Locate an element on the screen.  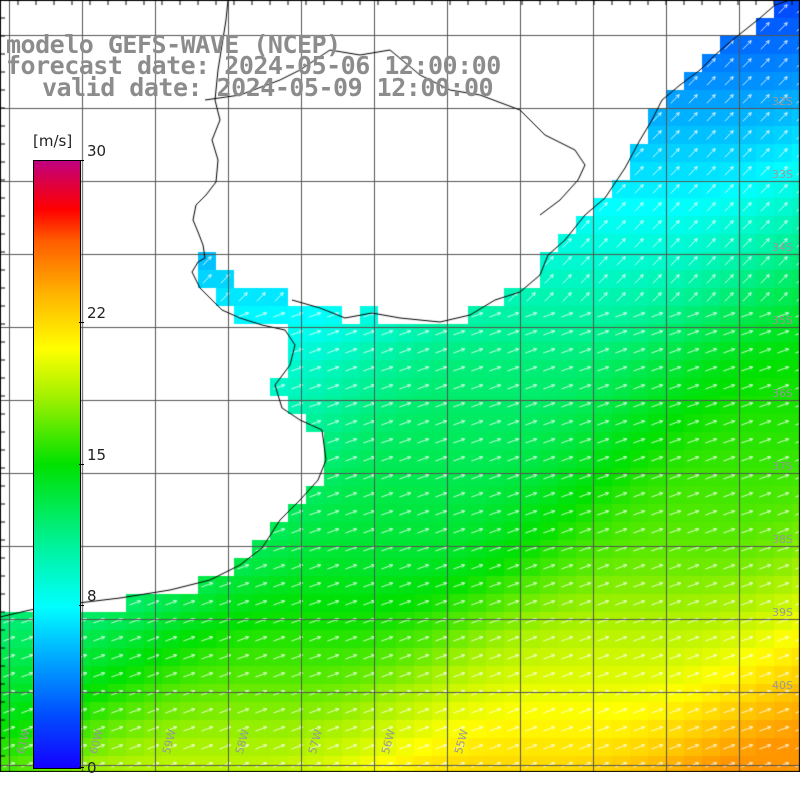
latitude-label: 39S is located at coordinates (782, 612).